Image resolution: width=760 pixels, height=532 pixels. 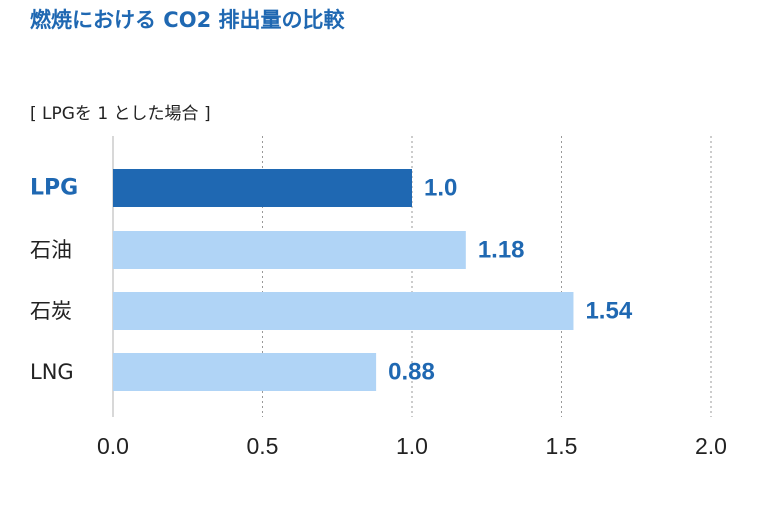 What do you see at coordinates (52, 372) in the screenshot?
I see `category-label: LNG` at bounding box center [52, 372].